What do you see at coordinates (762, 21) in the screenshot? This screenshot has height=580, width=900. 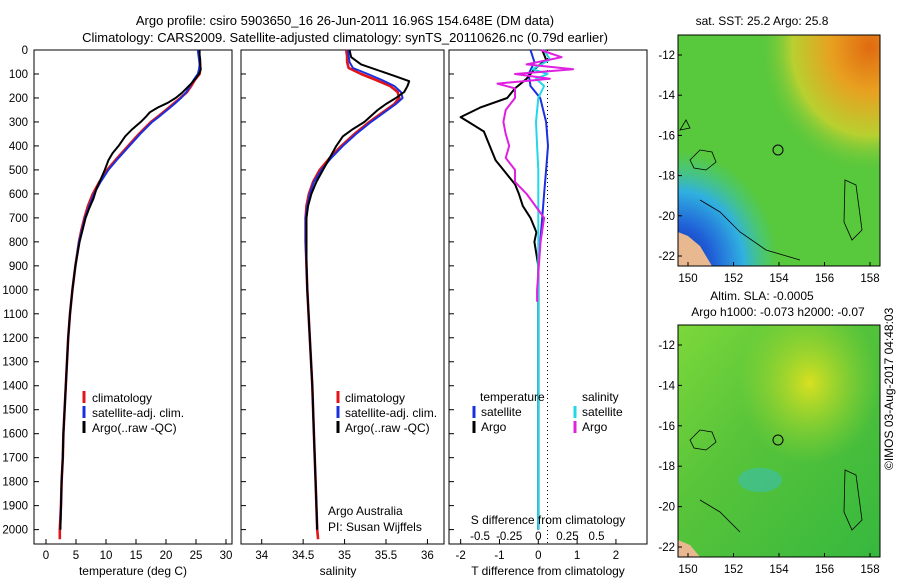 I see `sst-map-title: sat. SST: 25.2 Argo: 25.8` at bounding box center [762, 21].